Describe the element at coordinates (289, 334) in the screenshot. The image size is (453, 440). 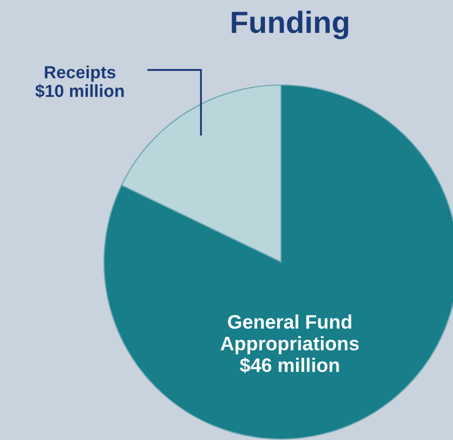
I see `slice-label: General Fund Appropriations` at that location.